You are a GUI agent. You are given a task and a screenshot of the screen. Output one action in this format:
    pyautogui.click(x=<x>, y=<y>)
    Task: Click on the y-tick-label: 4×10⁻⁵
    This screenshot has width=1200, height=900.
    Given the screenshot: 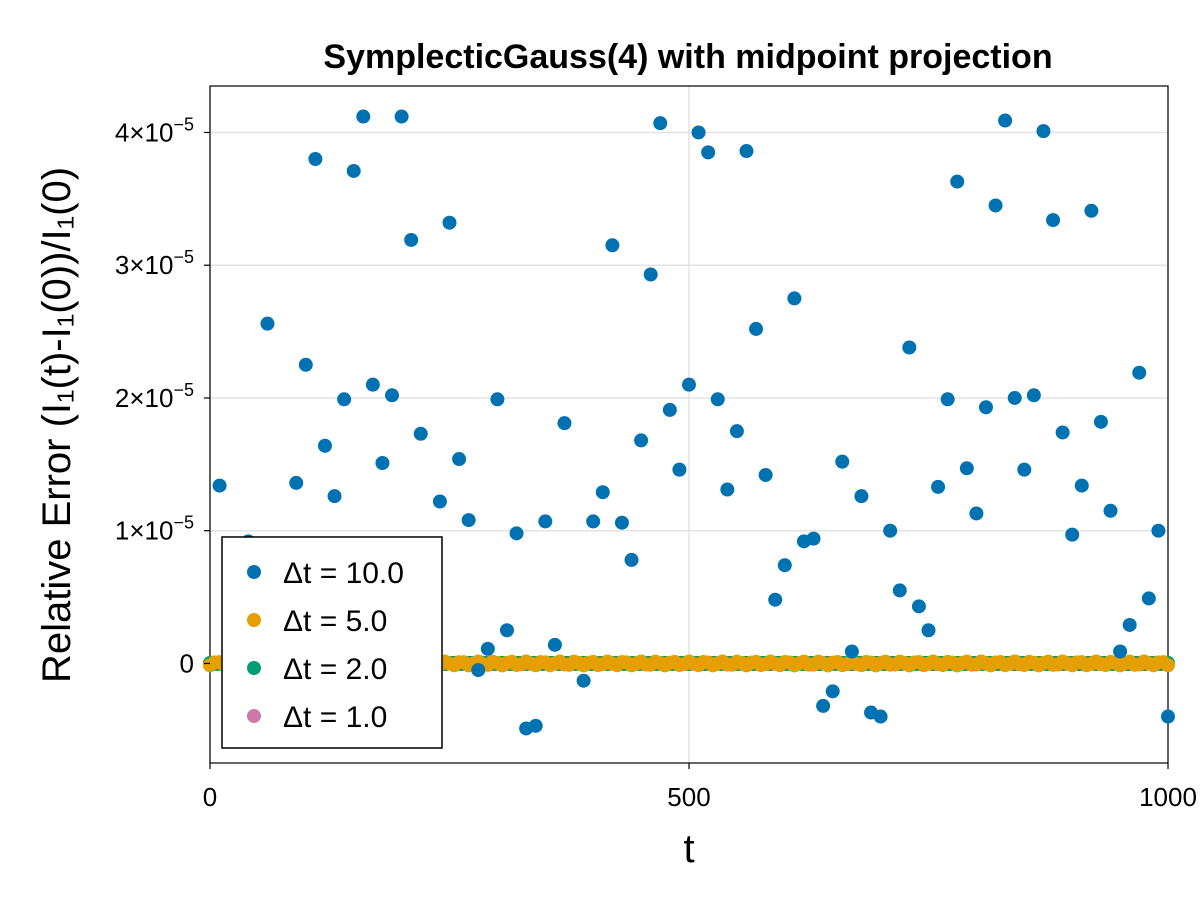 What is the action you would take?
    pyautogui.click(x=154, y=130)
    